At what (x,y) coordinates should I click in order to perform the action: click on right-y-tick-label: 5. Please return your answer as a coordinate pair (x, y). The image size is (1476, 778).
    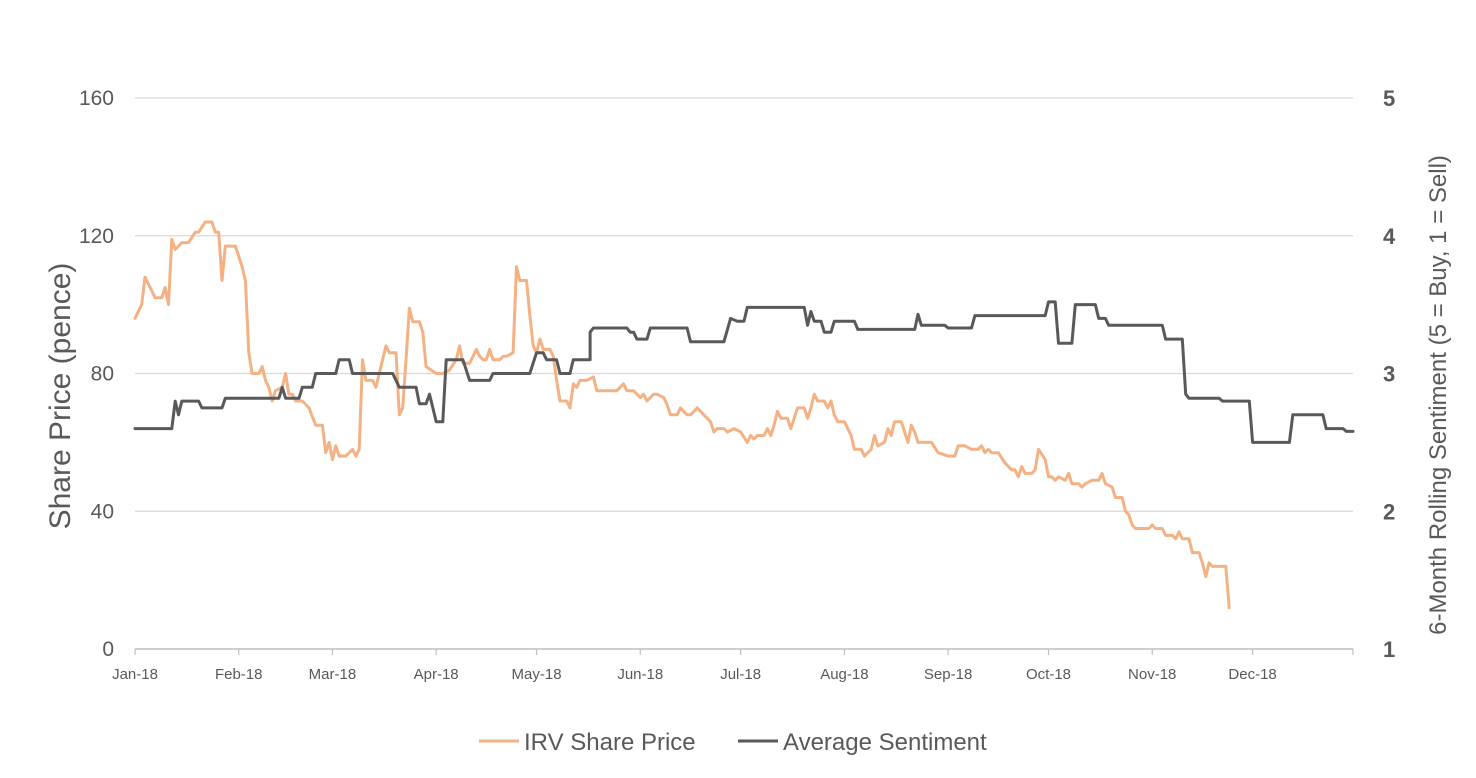
    Looking at the image, I should click on (1389, 98).